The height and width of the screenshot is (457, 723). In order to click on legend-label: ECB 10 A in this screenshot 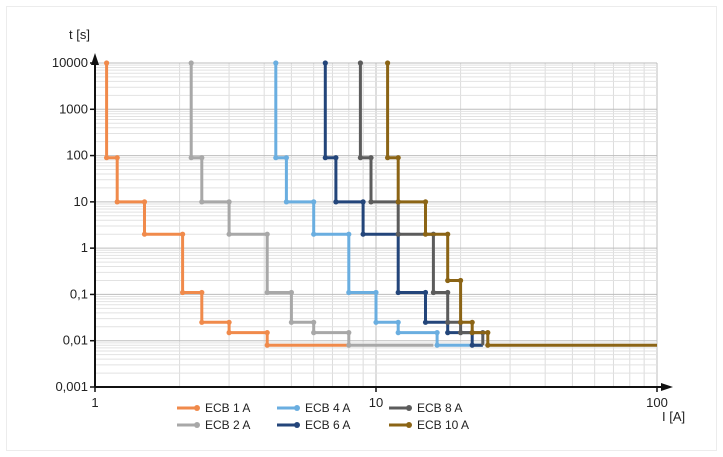, I will do `click(443, 425)`.